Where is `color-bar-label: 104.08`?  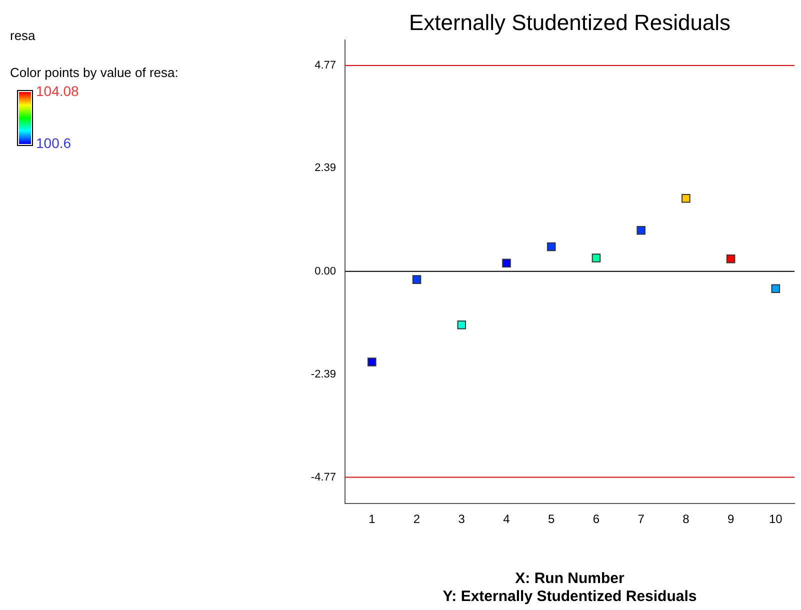 color-bar-label: 104.08 is located at coordinates (58, 90).